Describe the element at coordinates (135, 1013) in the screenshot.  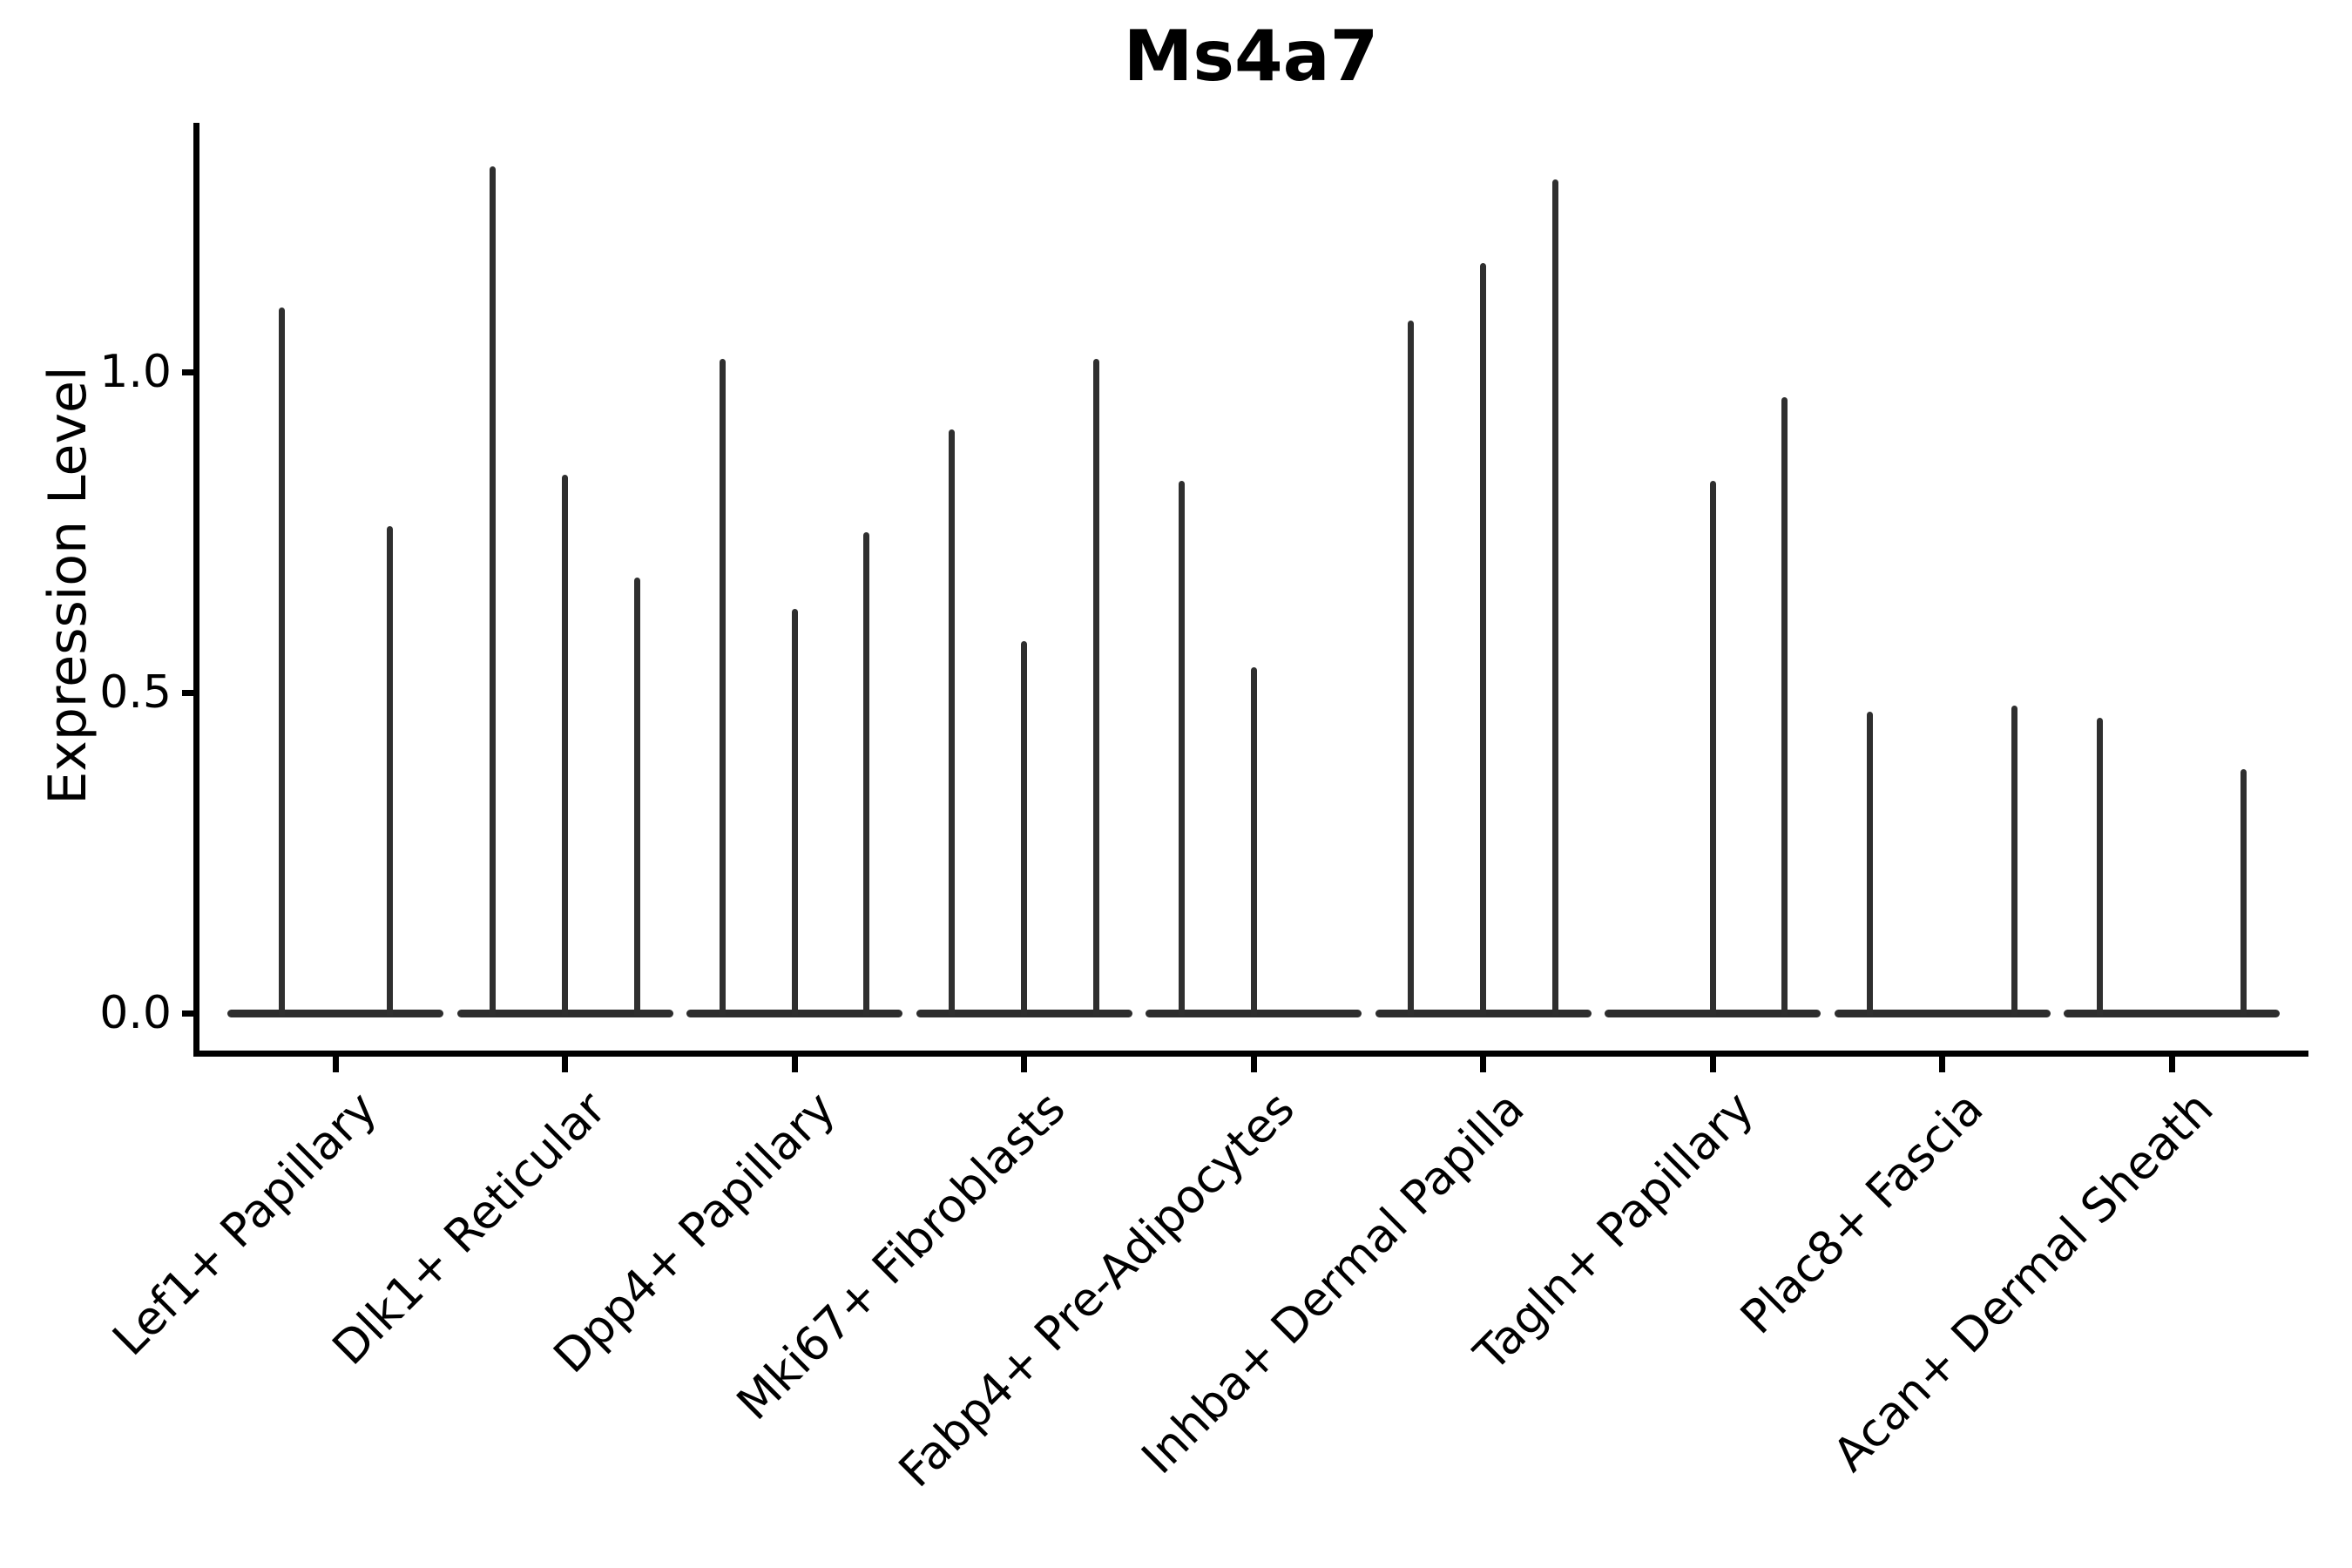
I see `y-tick-label: 0.0` at that location.